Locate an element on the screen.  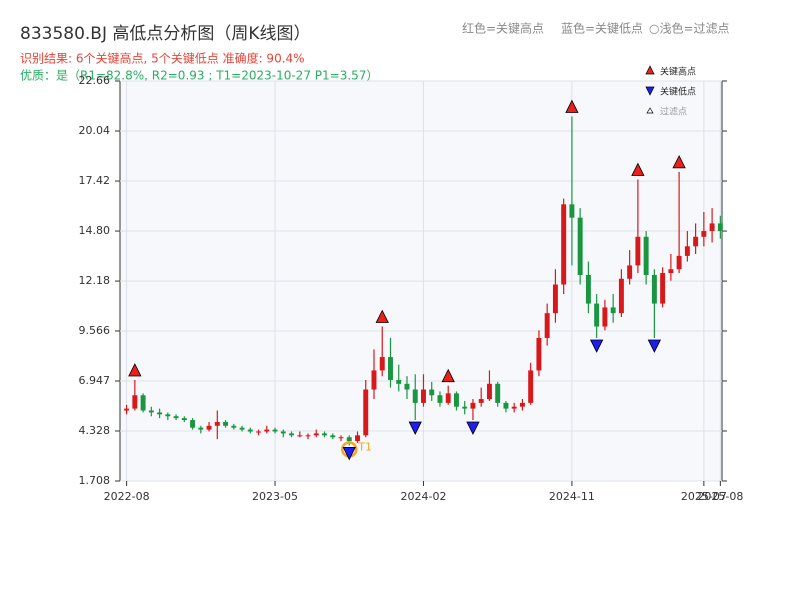
x-tick-label: 2022-08 is located at coordinates (127, 496).